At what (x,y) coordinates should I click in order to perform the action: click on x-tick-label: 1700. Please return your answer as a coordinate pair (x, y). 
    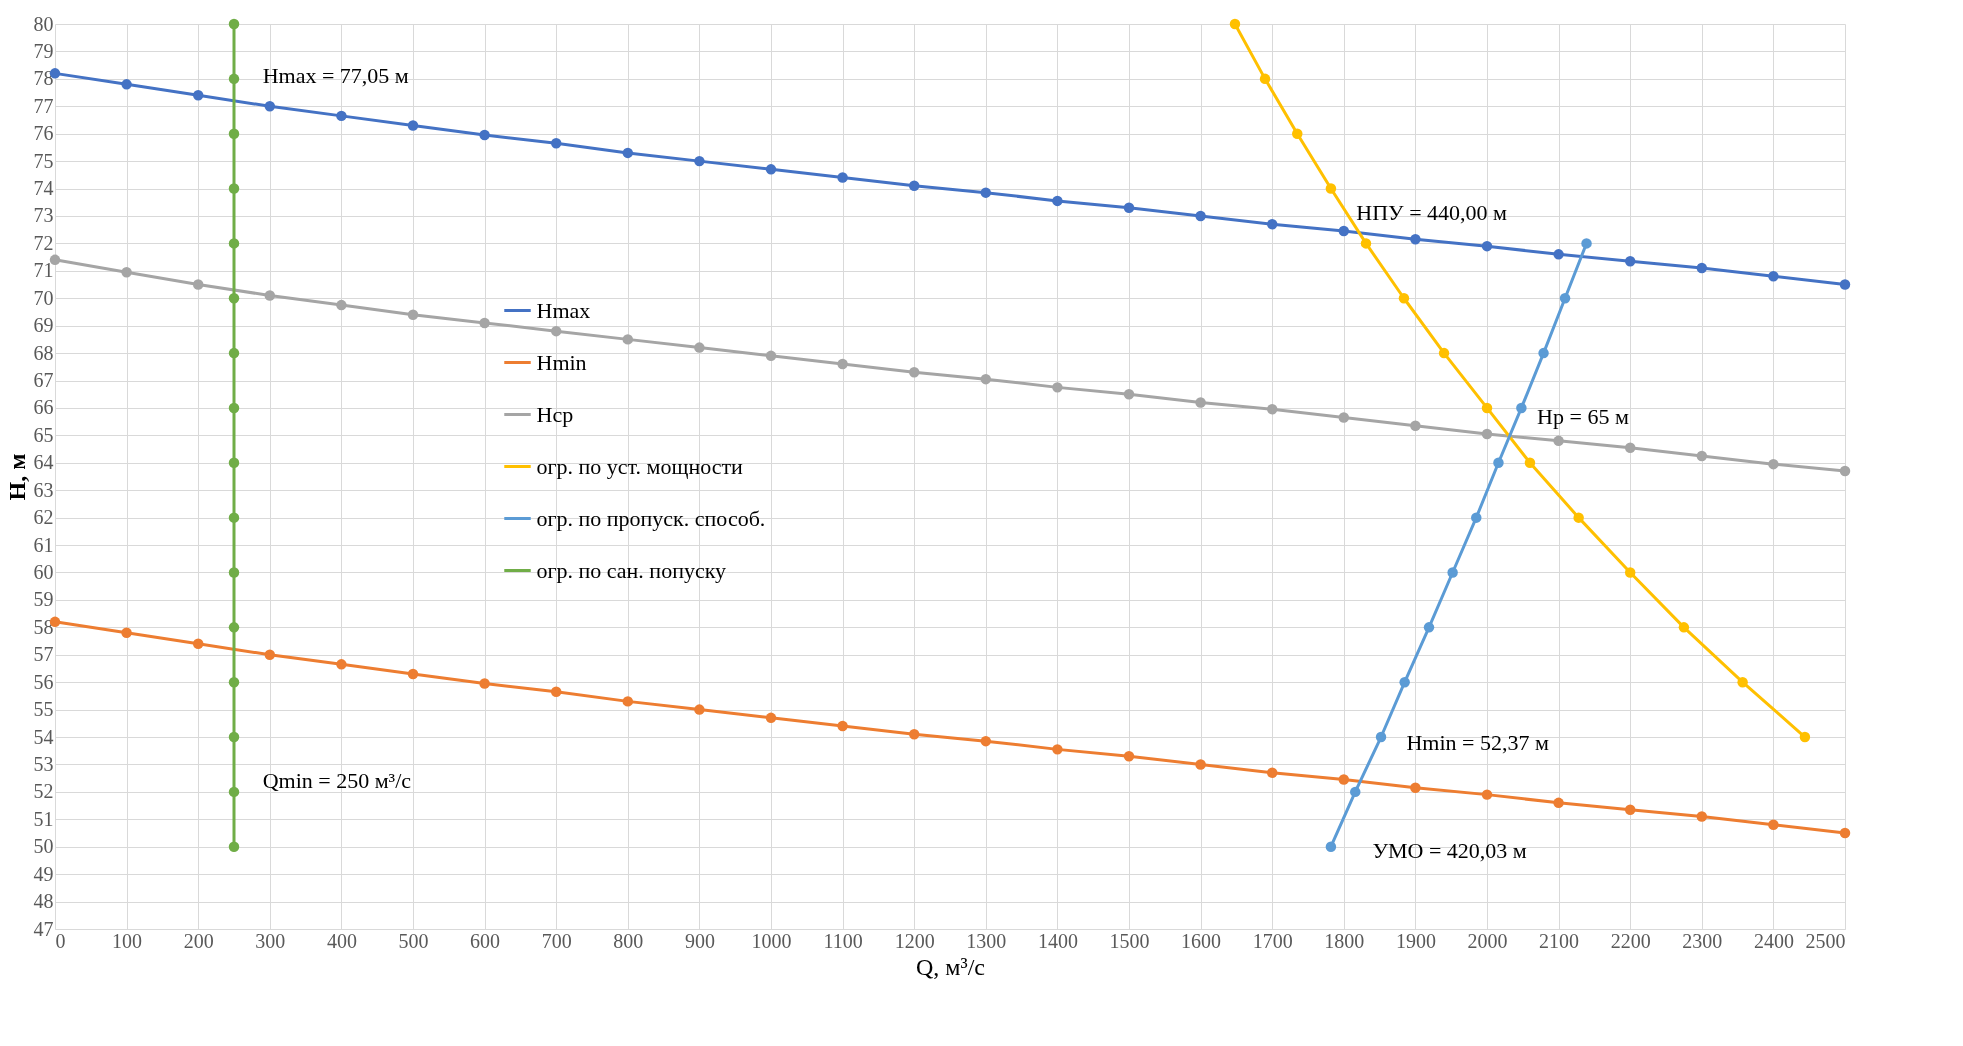
    Looking at the image, I should click on (1272, 940).